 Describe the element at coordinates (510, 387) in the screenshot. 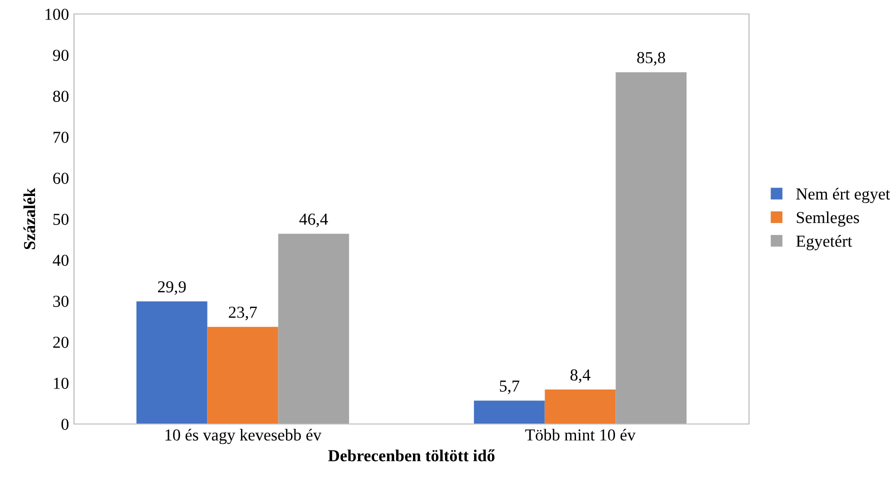

I see `data-label: 5,7` at that location.